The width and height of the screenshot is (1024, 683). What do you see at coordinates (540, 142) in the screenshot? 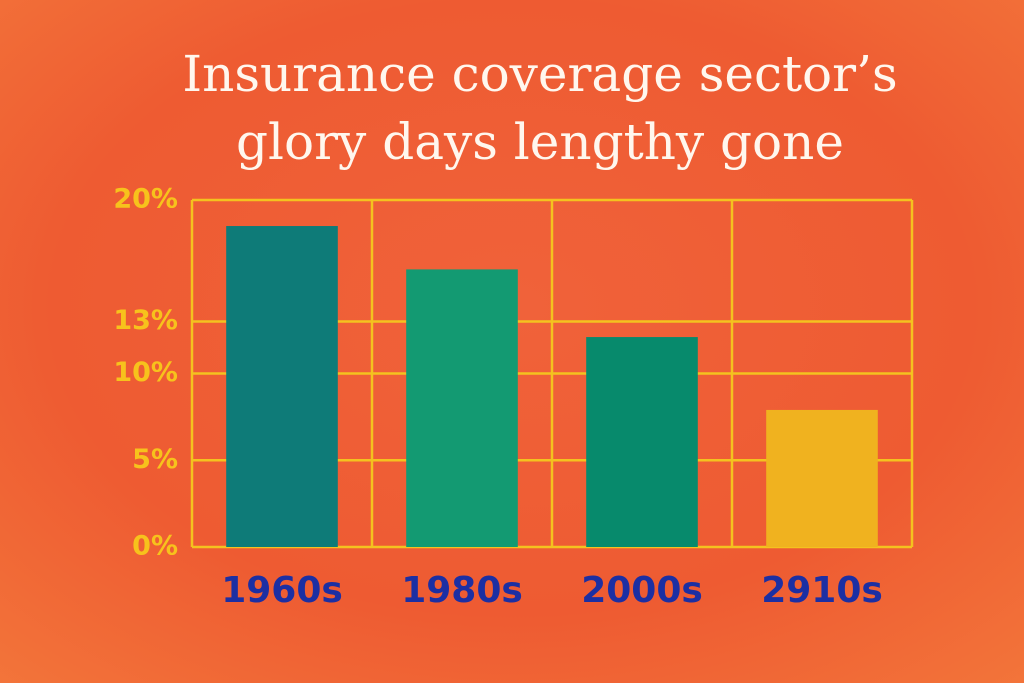
I see `chart-title: glory days lengthy gone` at bounding box center [540, 142].